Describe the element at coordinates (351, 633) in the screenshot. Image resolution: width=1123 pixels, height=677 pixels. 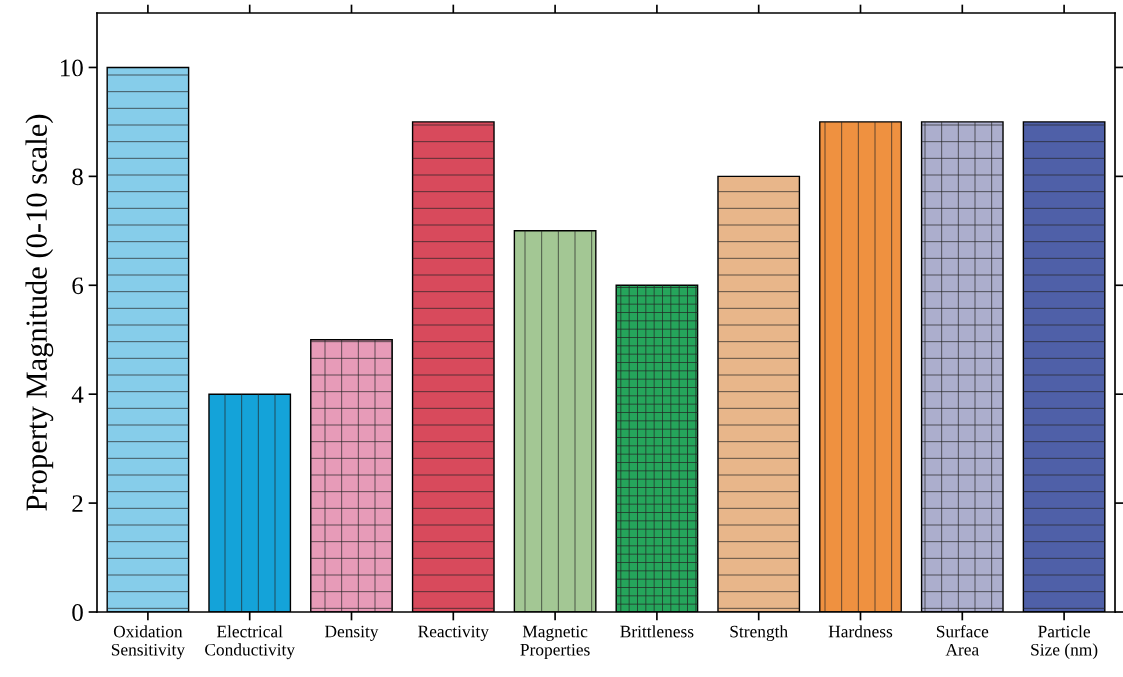
I see `x-tick-label: Density` at that location.